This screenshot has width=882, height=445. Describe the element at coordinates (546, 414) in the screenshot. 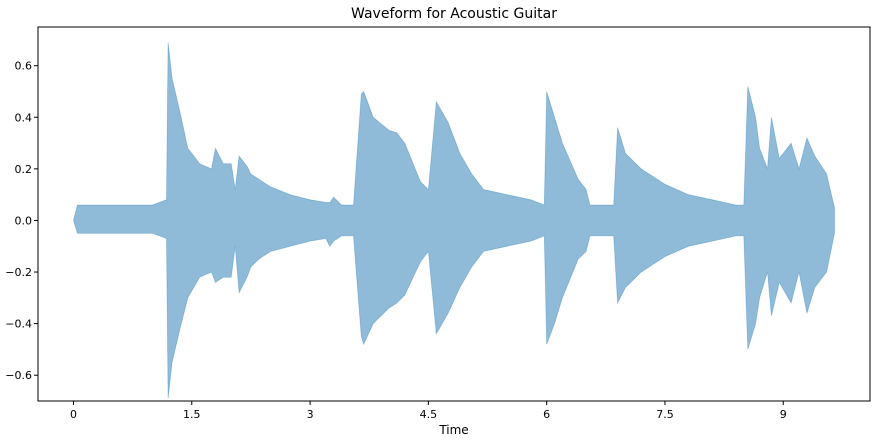

I see `x-tick-label: 6` at that location.